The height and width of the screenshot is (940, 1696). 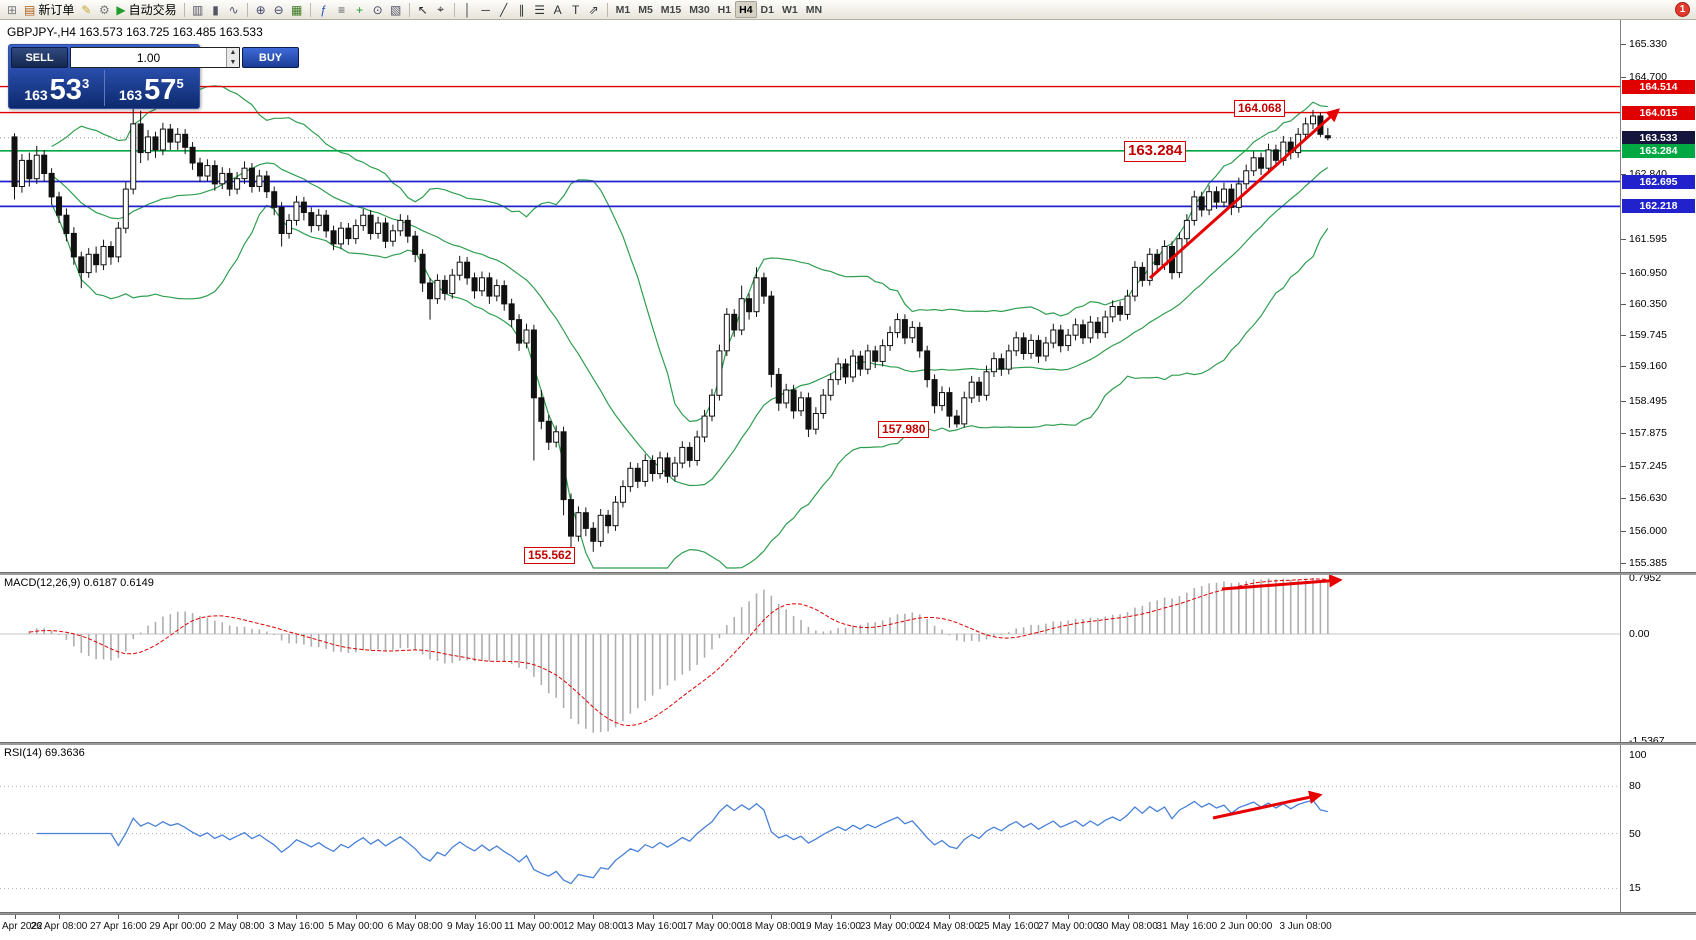 What do you see at coordinates (30, 9) in the screenshot?
I see `new-order-icon: ▤` at bounding box center [30, 9].